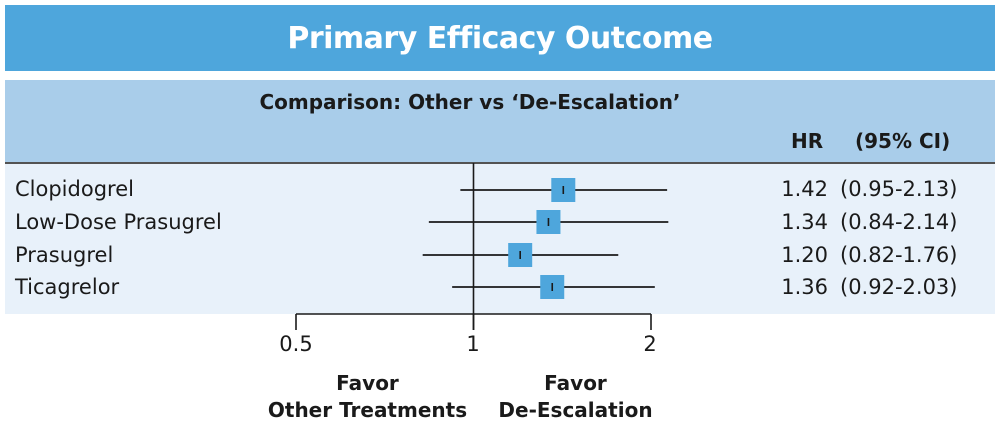  What do you see at coordinates (903, 141) in the screenshot?
I see `ci-column-header: (95% CI)` at bounding box center [903, 141].